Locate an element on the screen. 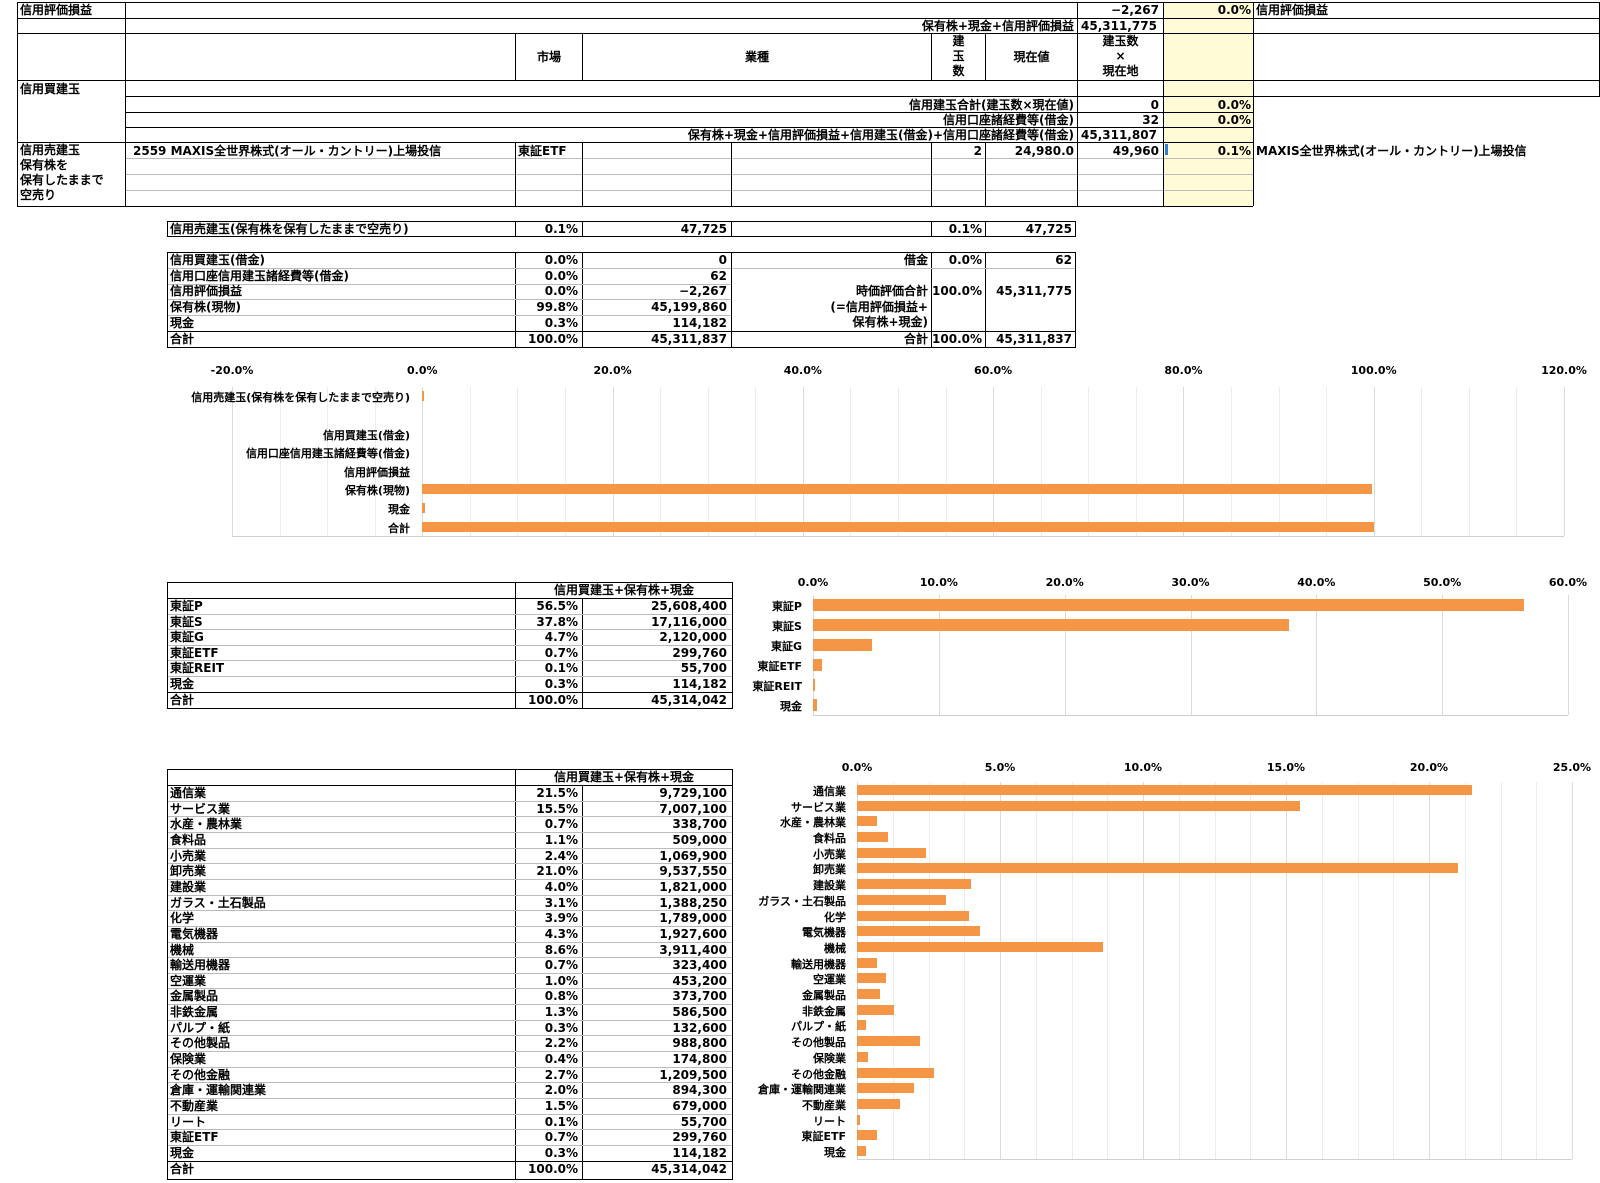 The image size is (1600, 1183). industry_table-row-label: 空運業 is located at coordinates (188, 980).